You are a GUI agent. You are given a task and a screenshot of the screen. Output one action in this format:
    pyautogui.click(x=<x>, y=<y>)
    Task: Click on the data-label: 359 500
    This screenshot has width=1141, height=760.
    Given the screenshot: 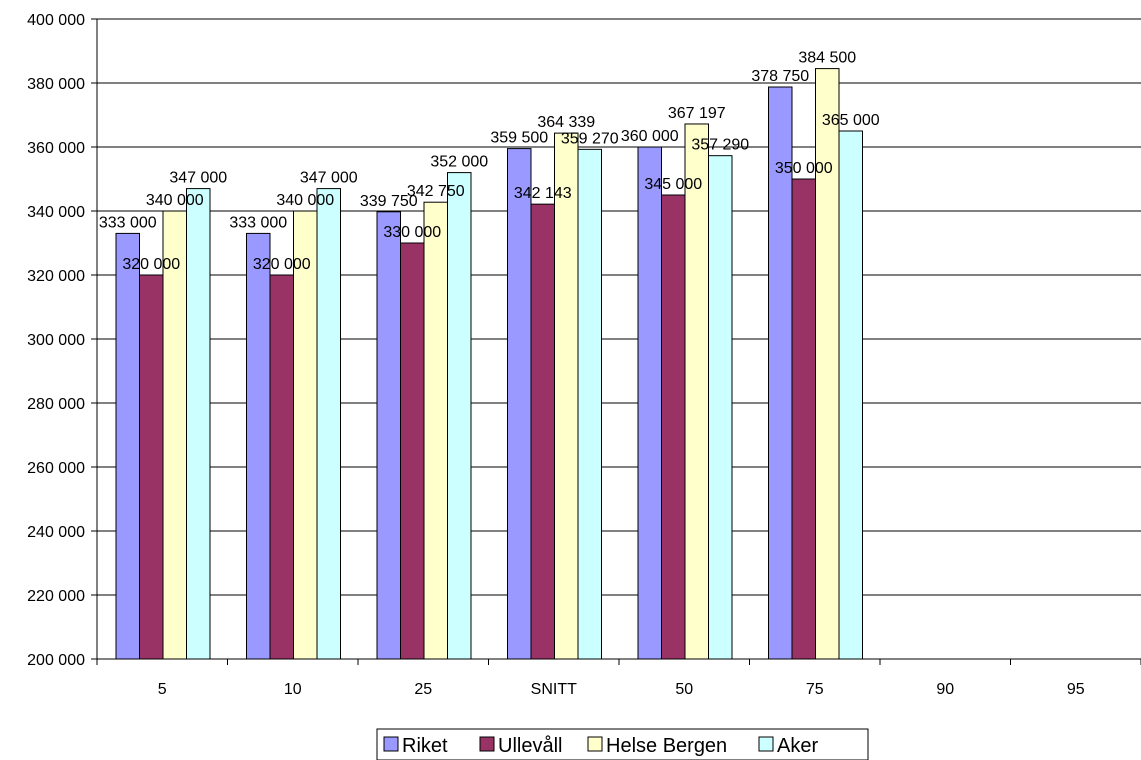 What is the action you would take?
    pyautogui.click(x=519, y=138)
    